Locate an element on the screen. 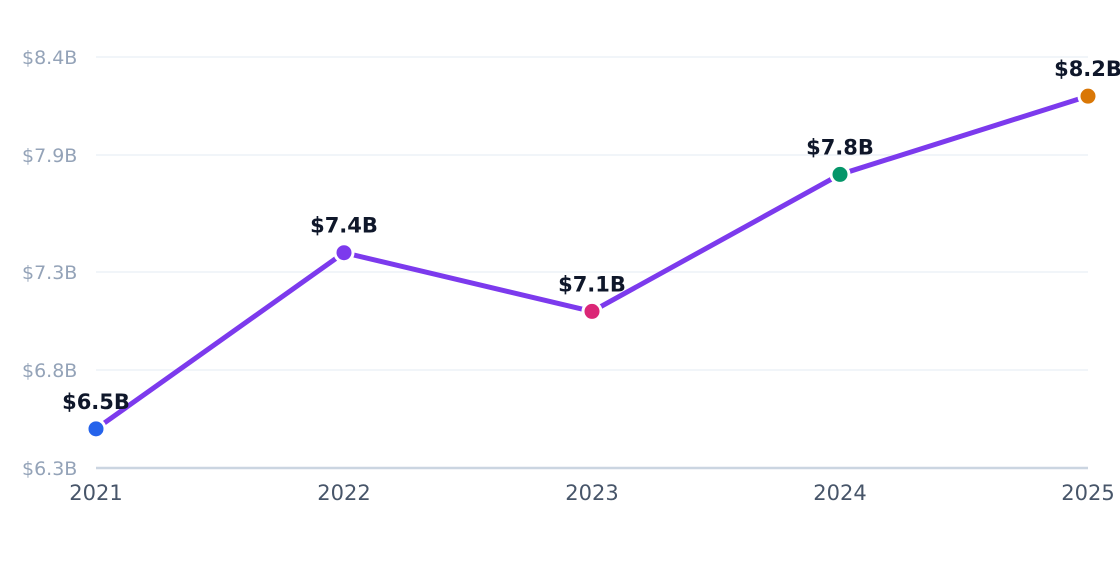  data-label: $7.4B is located at coordinates (344, 226).